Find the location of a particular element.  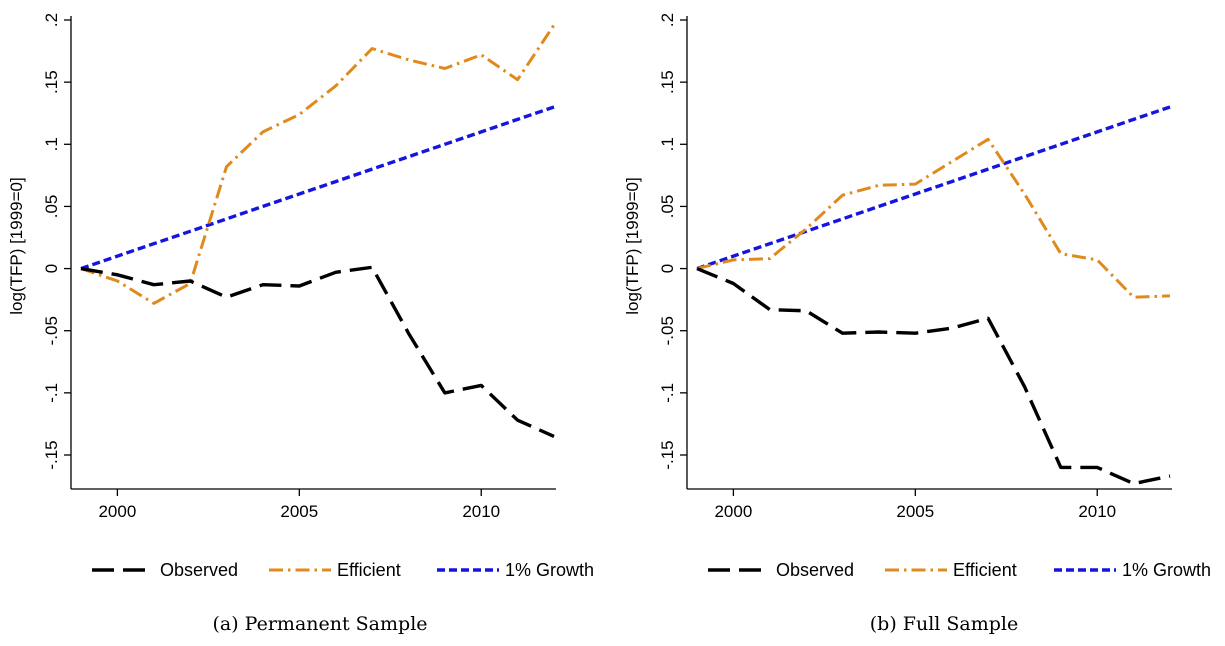

panel-caption: (b) Full Sample is located at coordinates (944, 624).